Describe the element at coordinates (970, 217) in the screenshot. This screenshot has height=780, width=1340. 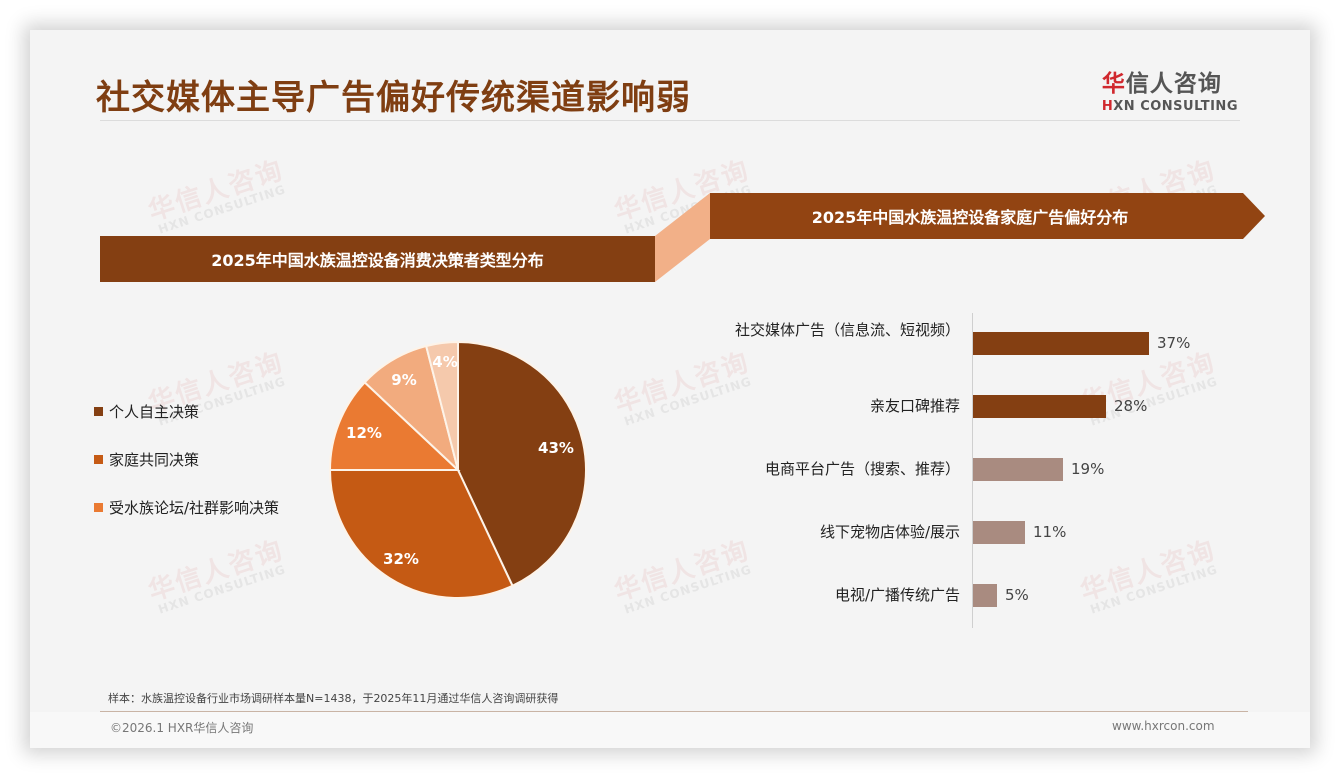
I see `bar-chart-banner-title: 2025年中国水族温控设备家庭广告偏好分布` at that location.